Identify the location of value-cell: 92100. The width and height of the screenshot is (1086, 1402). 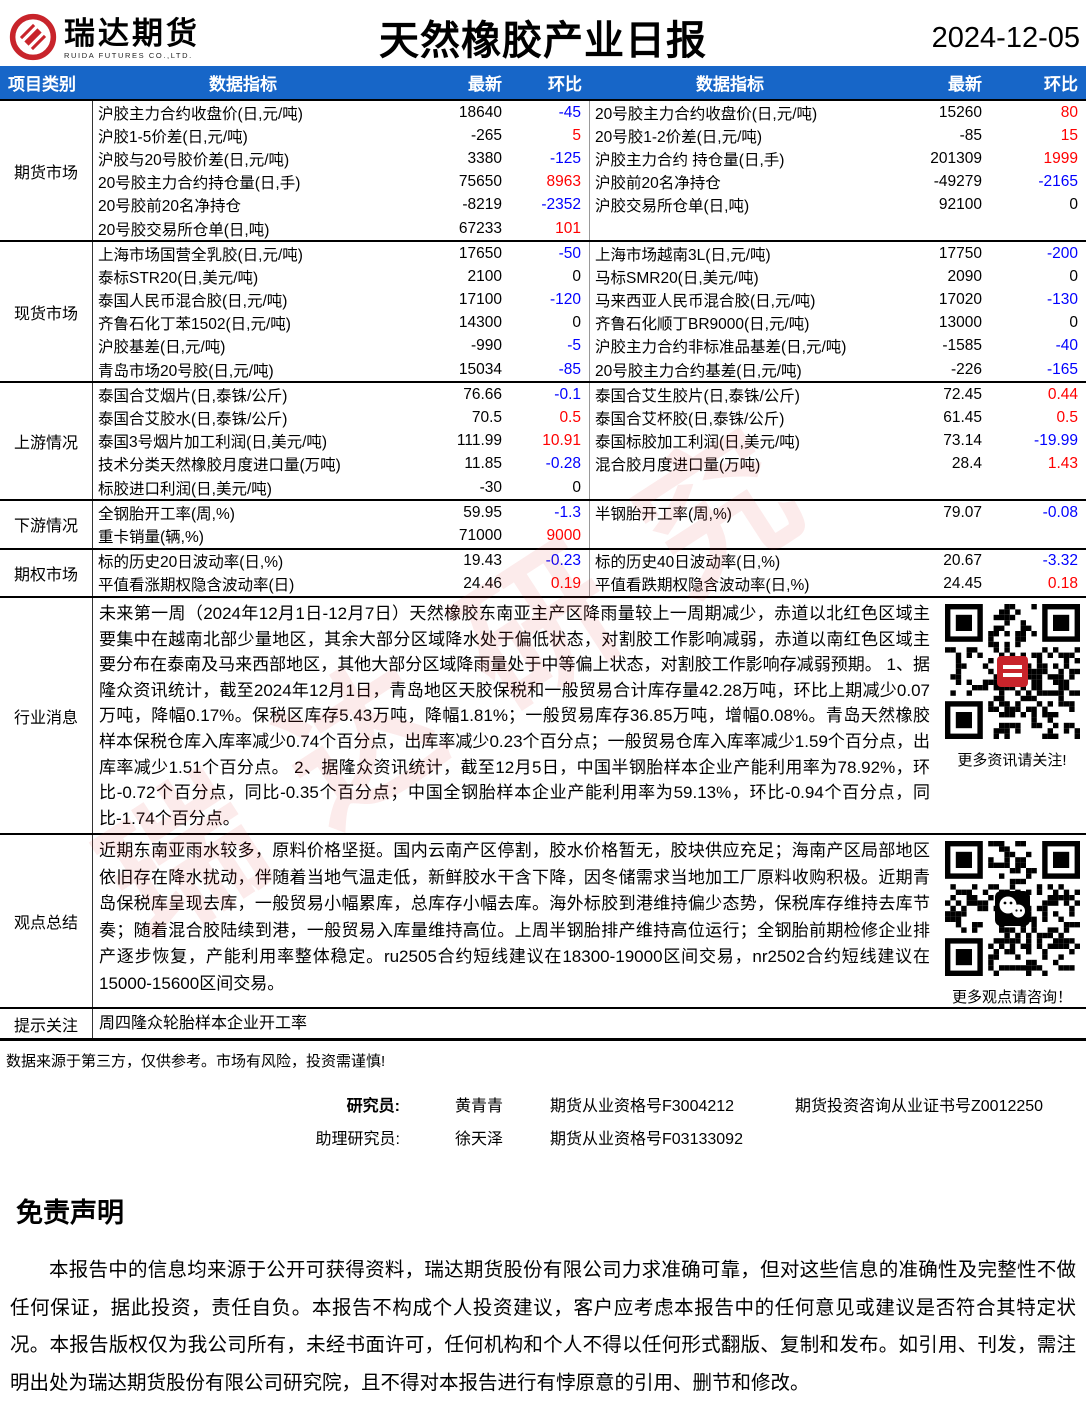
(960, 205).